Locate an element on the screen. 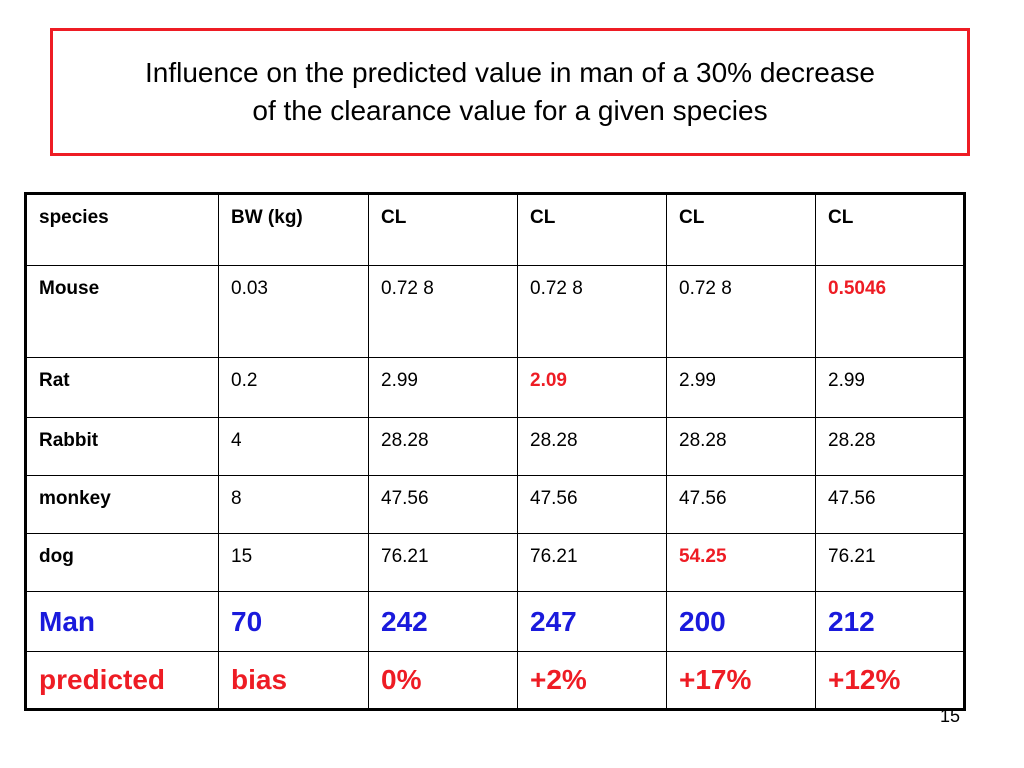  predicted-row: predicted bias 0% +2% +17% +12% is located at coordinates (495, 680).